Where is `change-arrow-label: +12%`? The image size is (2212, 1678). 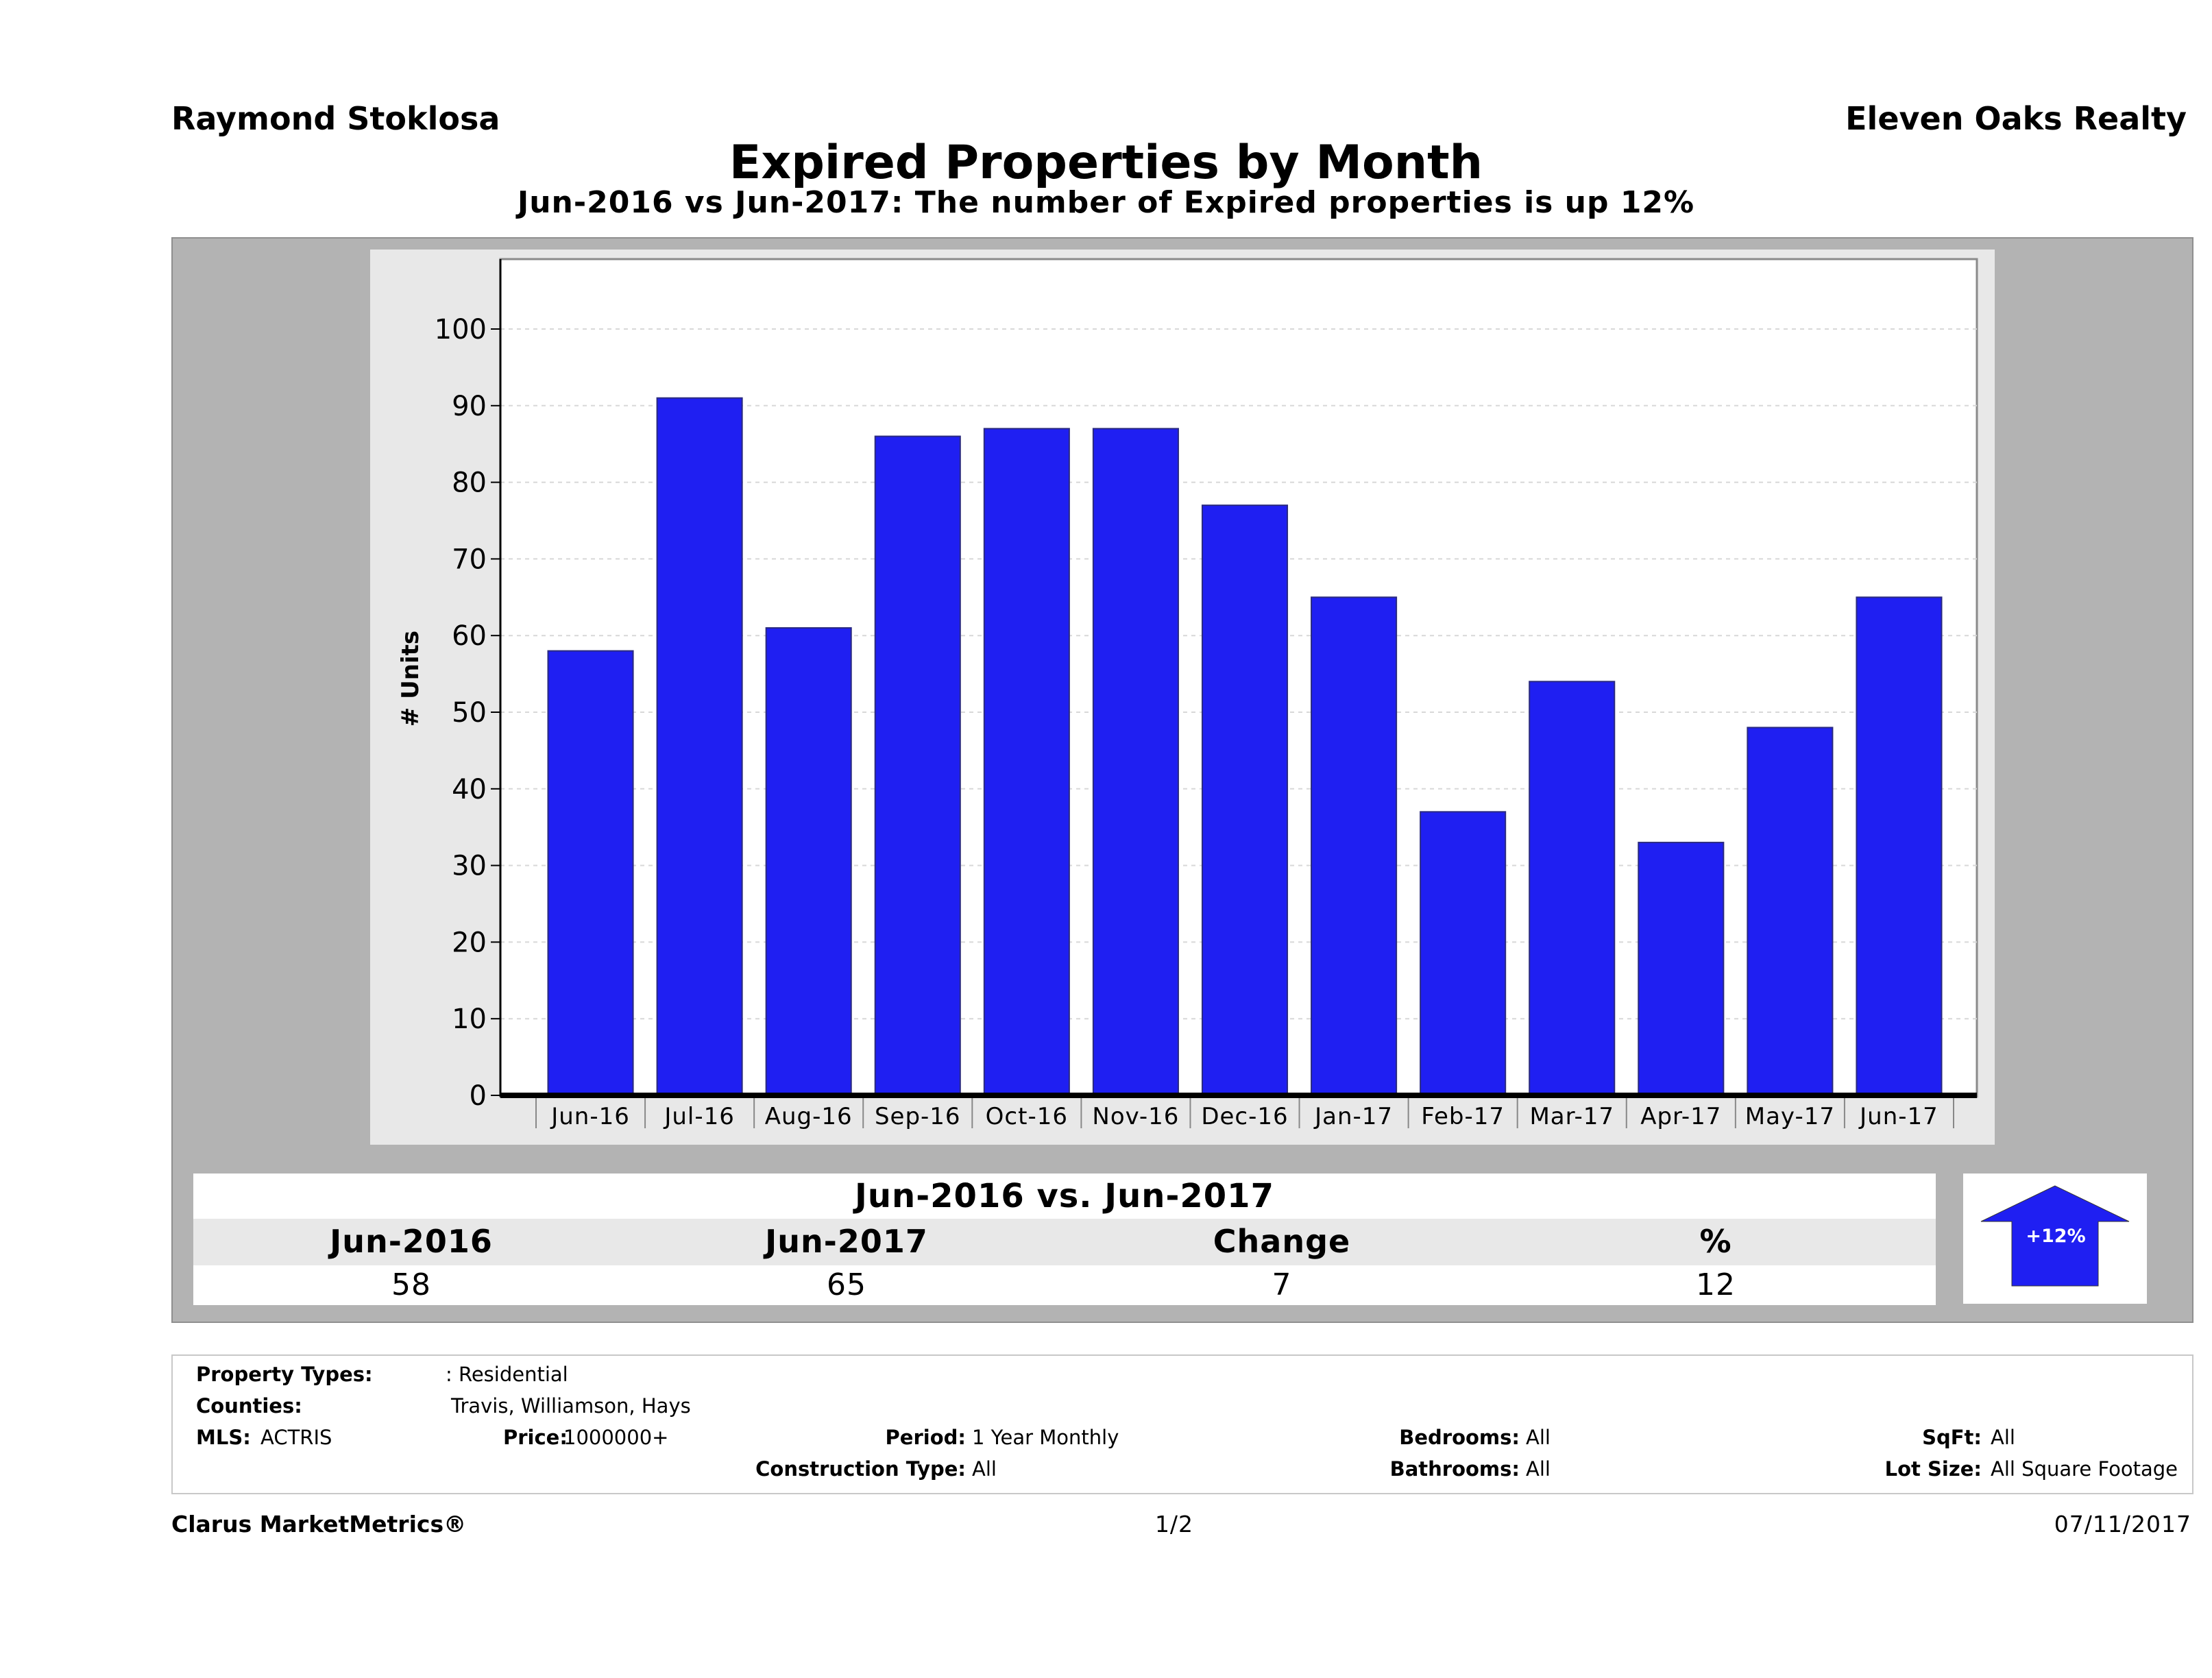
change-arrow-label: +12% is located at coordinates (2056, 1236).